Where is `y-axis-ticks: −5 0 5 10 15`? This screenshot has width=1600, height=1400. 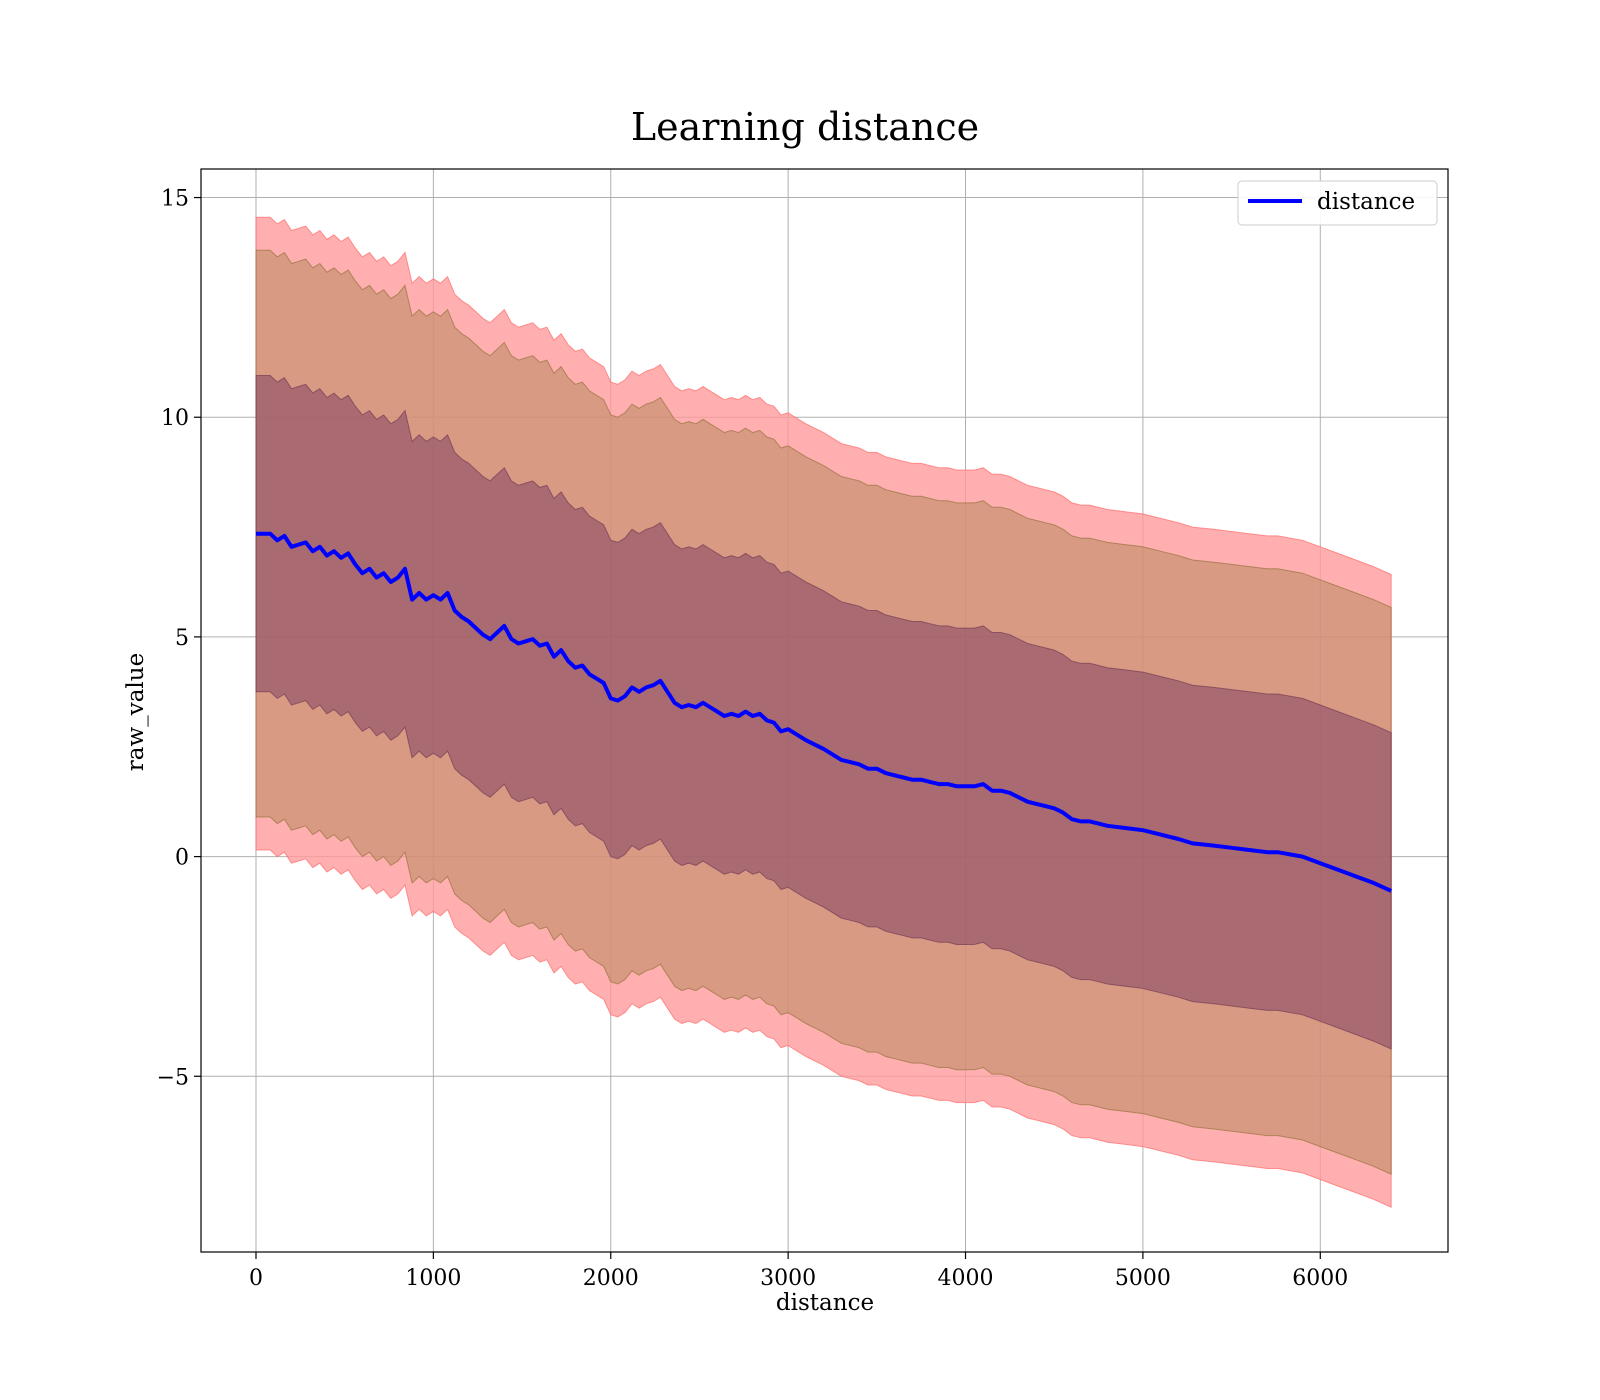 y-axis-ticks: −5 0 5 10 15 is located at coordinates (179, 638).